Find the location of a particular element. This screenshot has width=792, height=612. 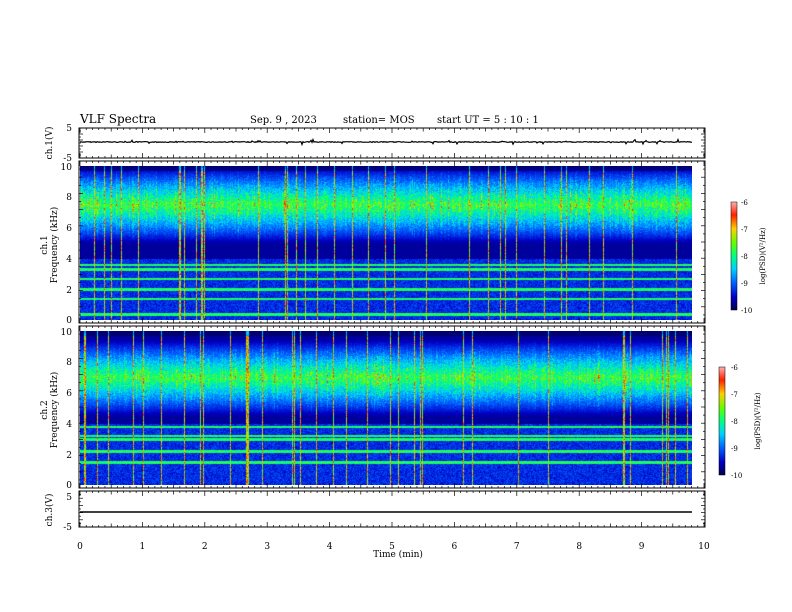

time-tick-label-1: 1 is located at coordinates (143, 547).